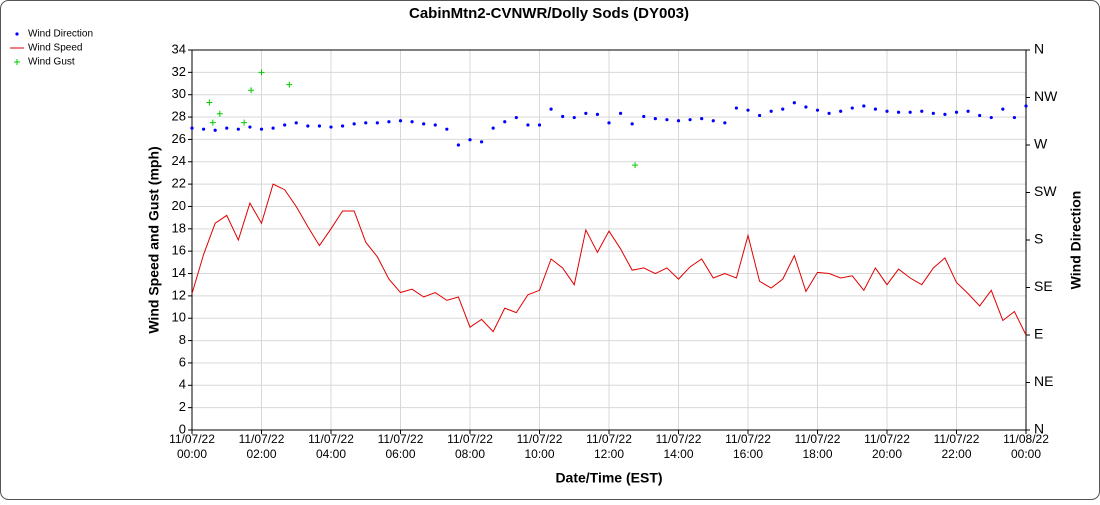  What do you see at coordinates (60, 34) in the screenshot?
I see `legend-label: Wind Direction` at bounding box center [60, 34].